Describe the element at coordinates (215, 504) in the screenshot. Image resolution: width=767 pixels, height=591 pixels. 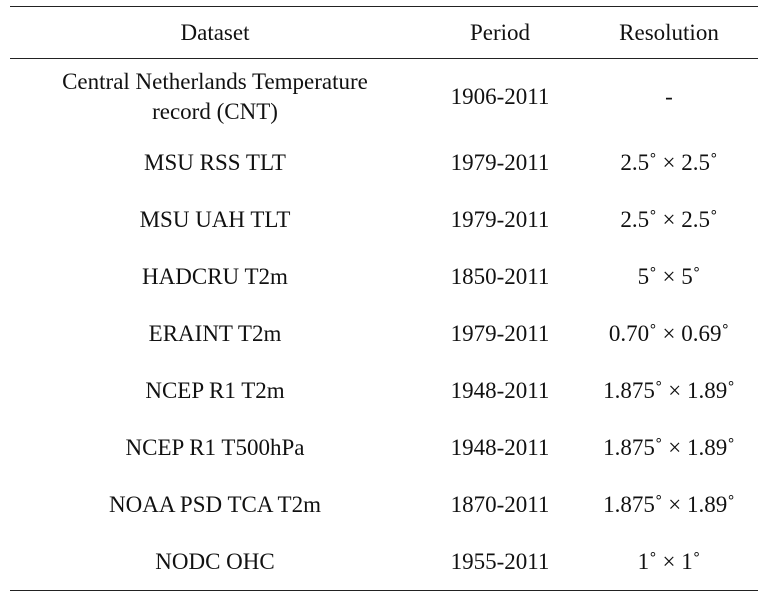
I see `cell-dataset: NOAA PSD TCA T2m` at that location.